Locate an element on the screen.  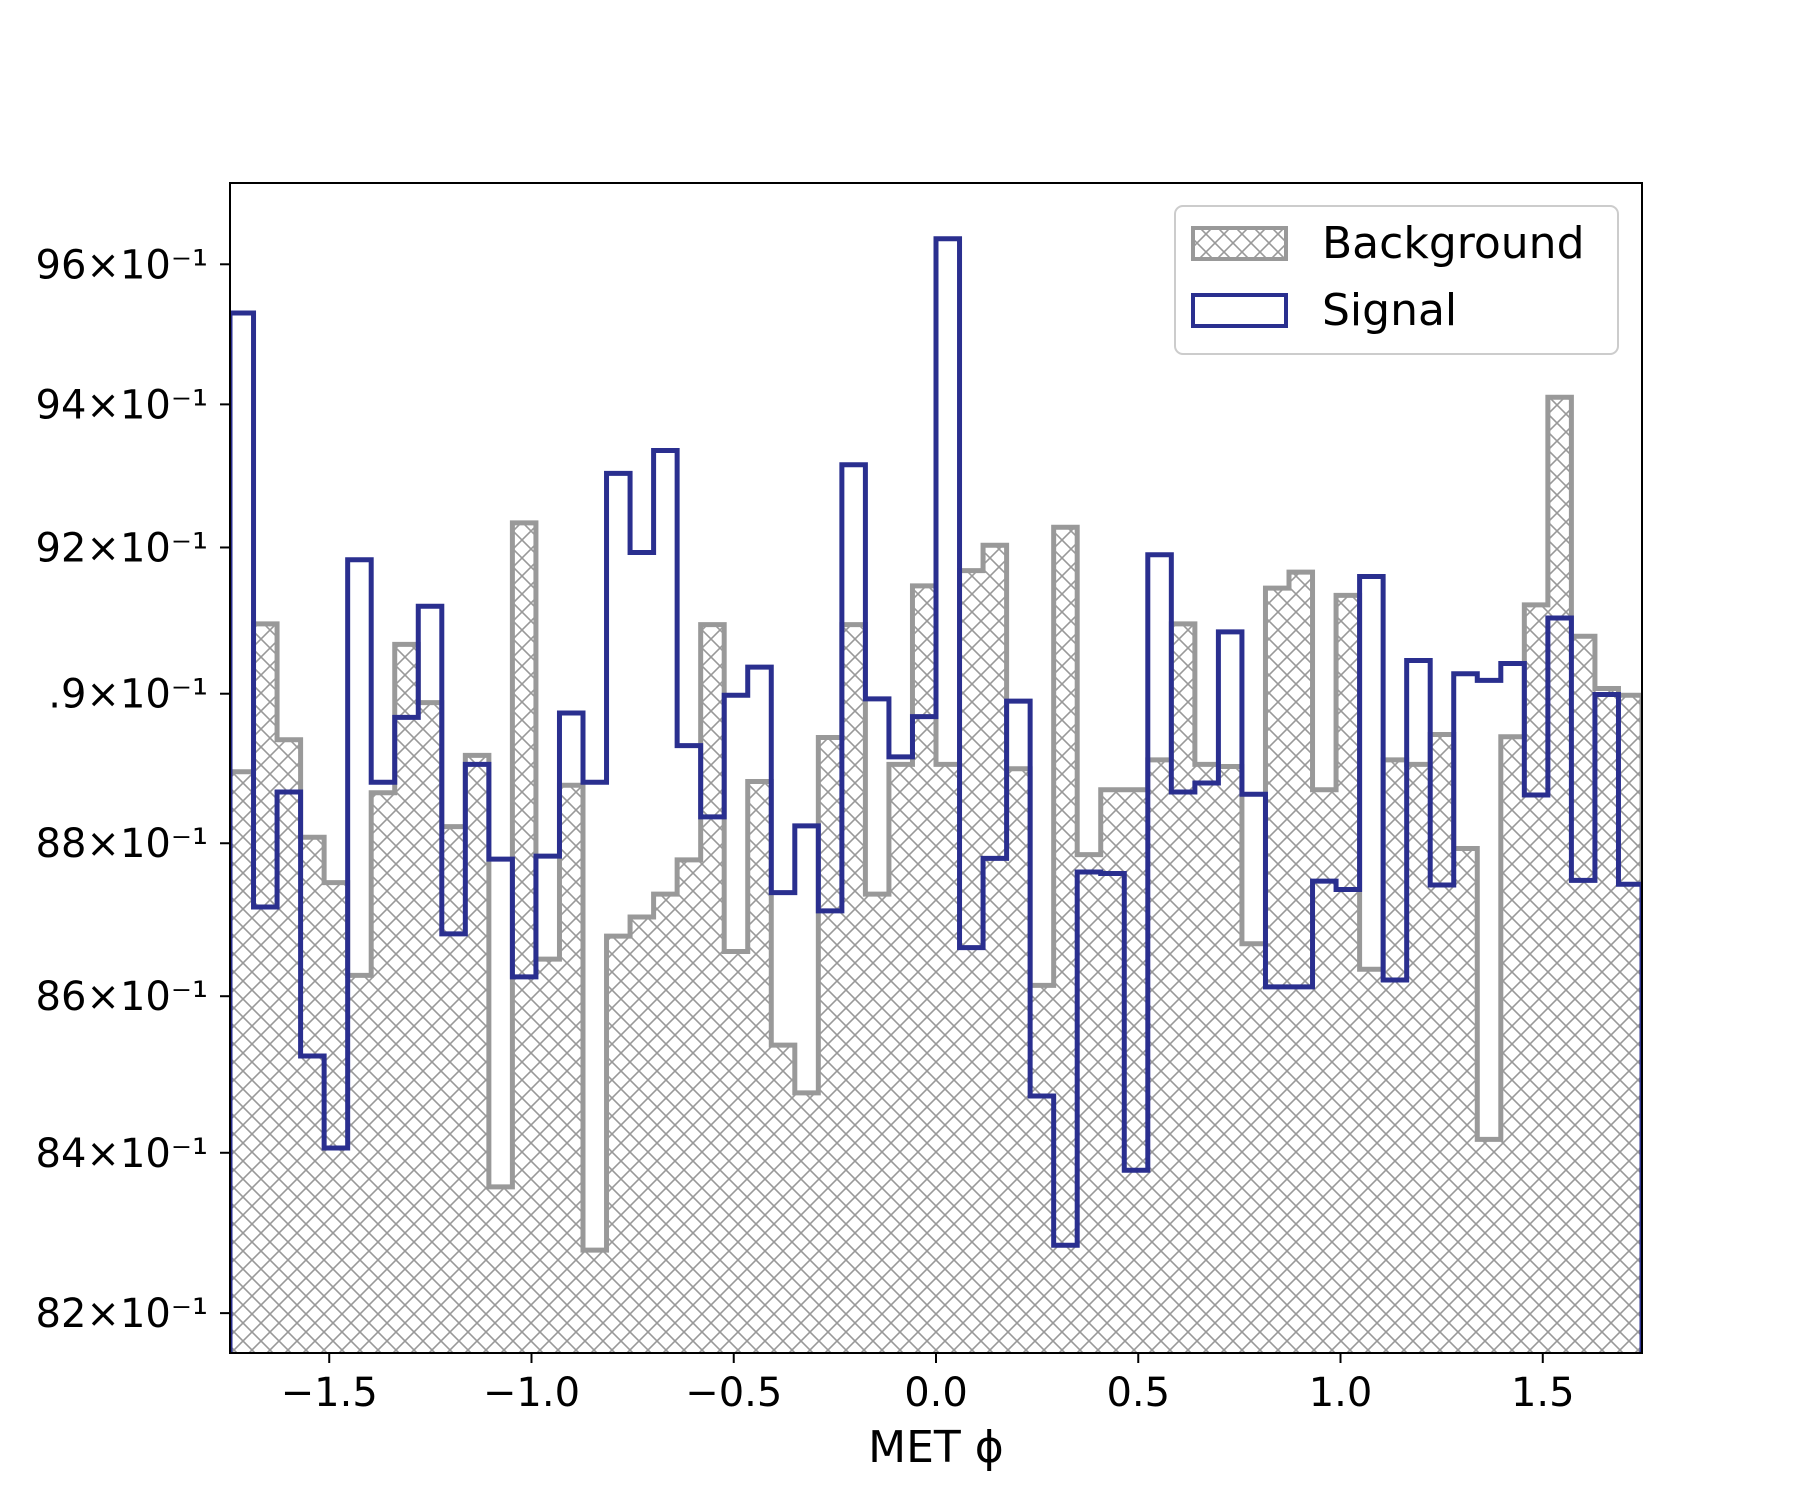
x-tick-label: −0.5 is located at coordinates (733, 1393).